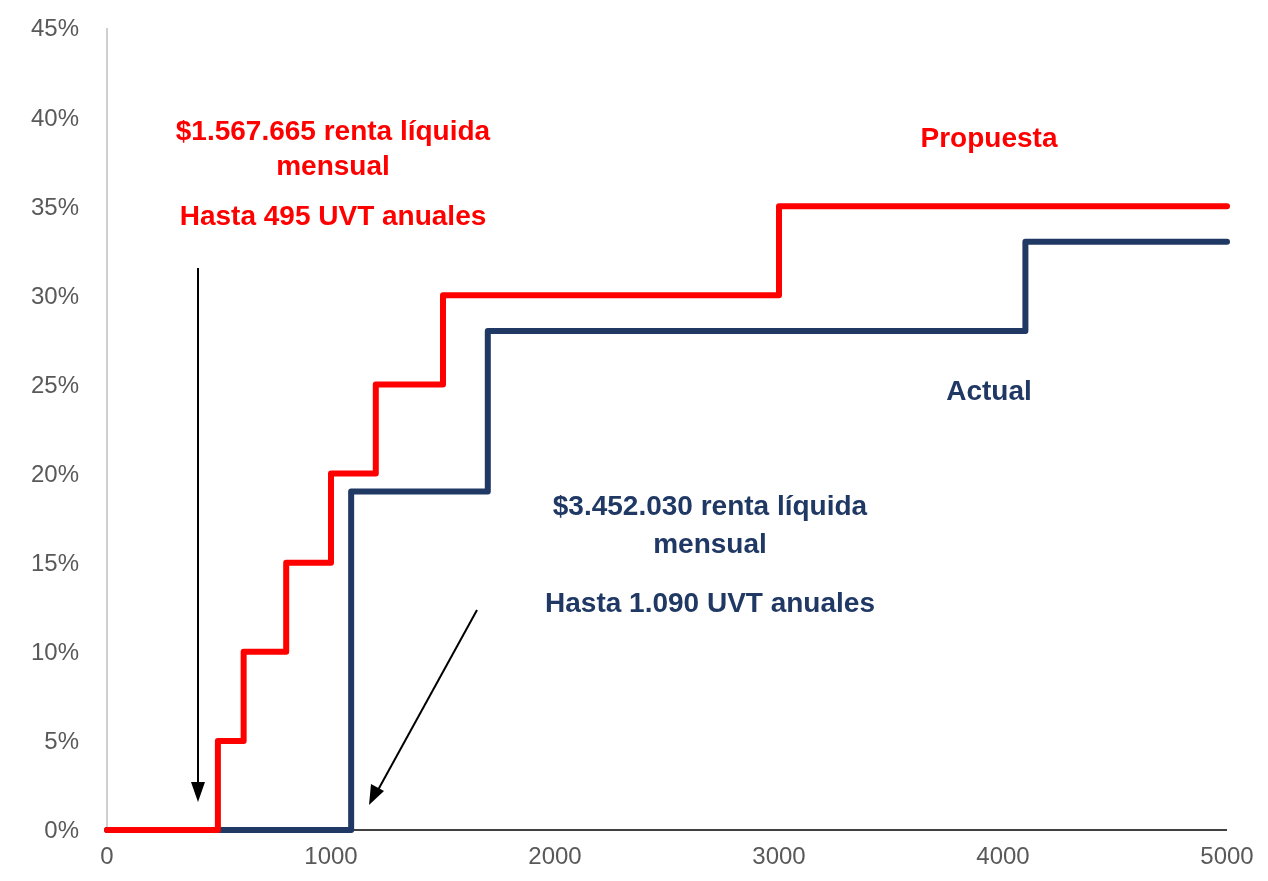  I want to click on y-tick-label: 20%, so click(54, 473).